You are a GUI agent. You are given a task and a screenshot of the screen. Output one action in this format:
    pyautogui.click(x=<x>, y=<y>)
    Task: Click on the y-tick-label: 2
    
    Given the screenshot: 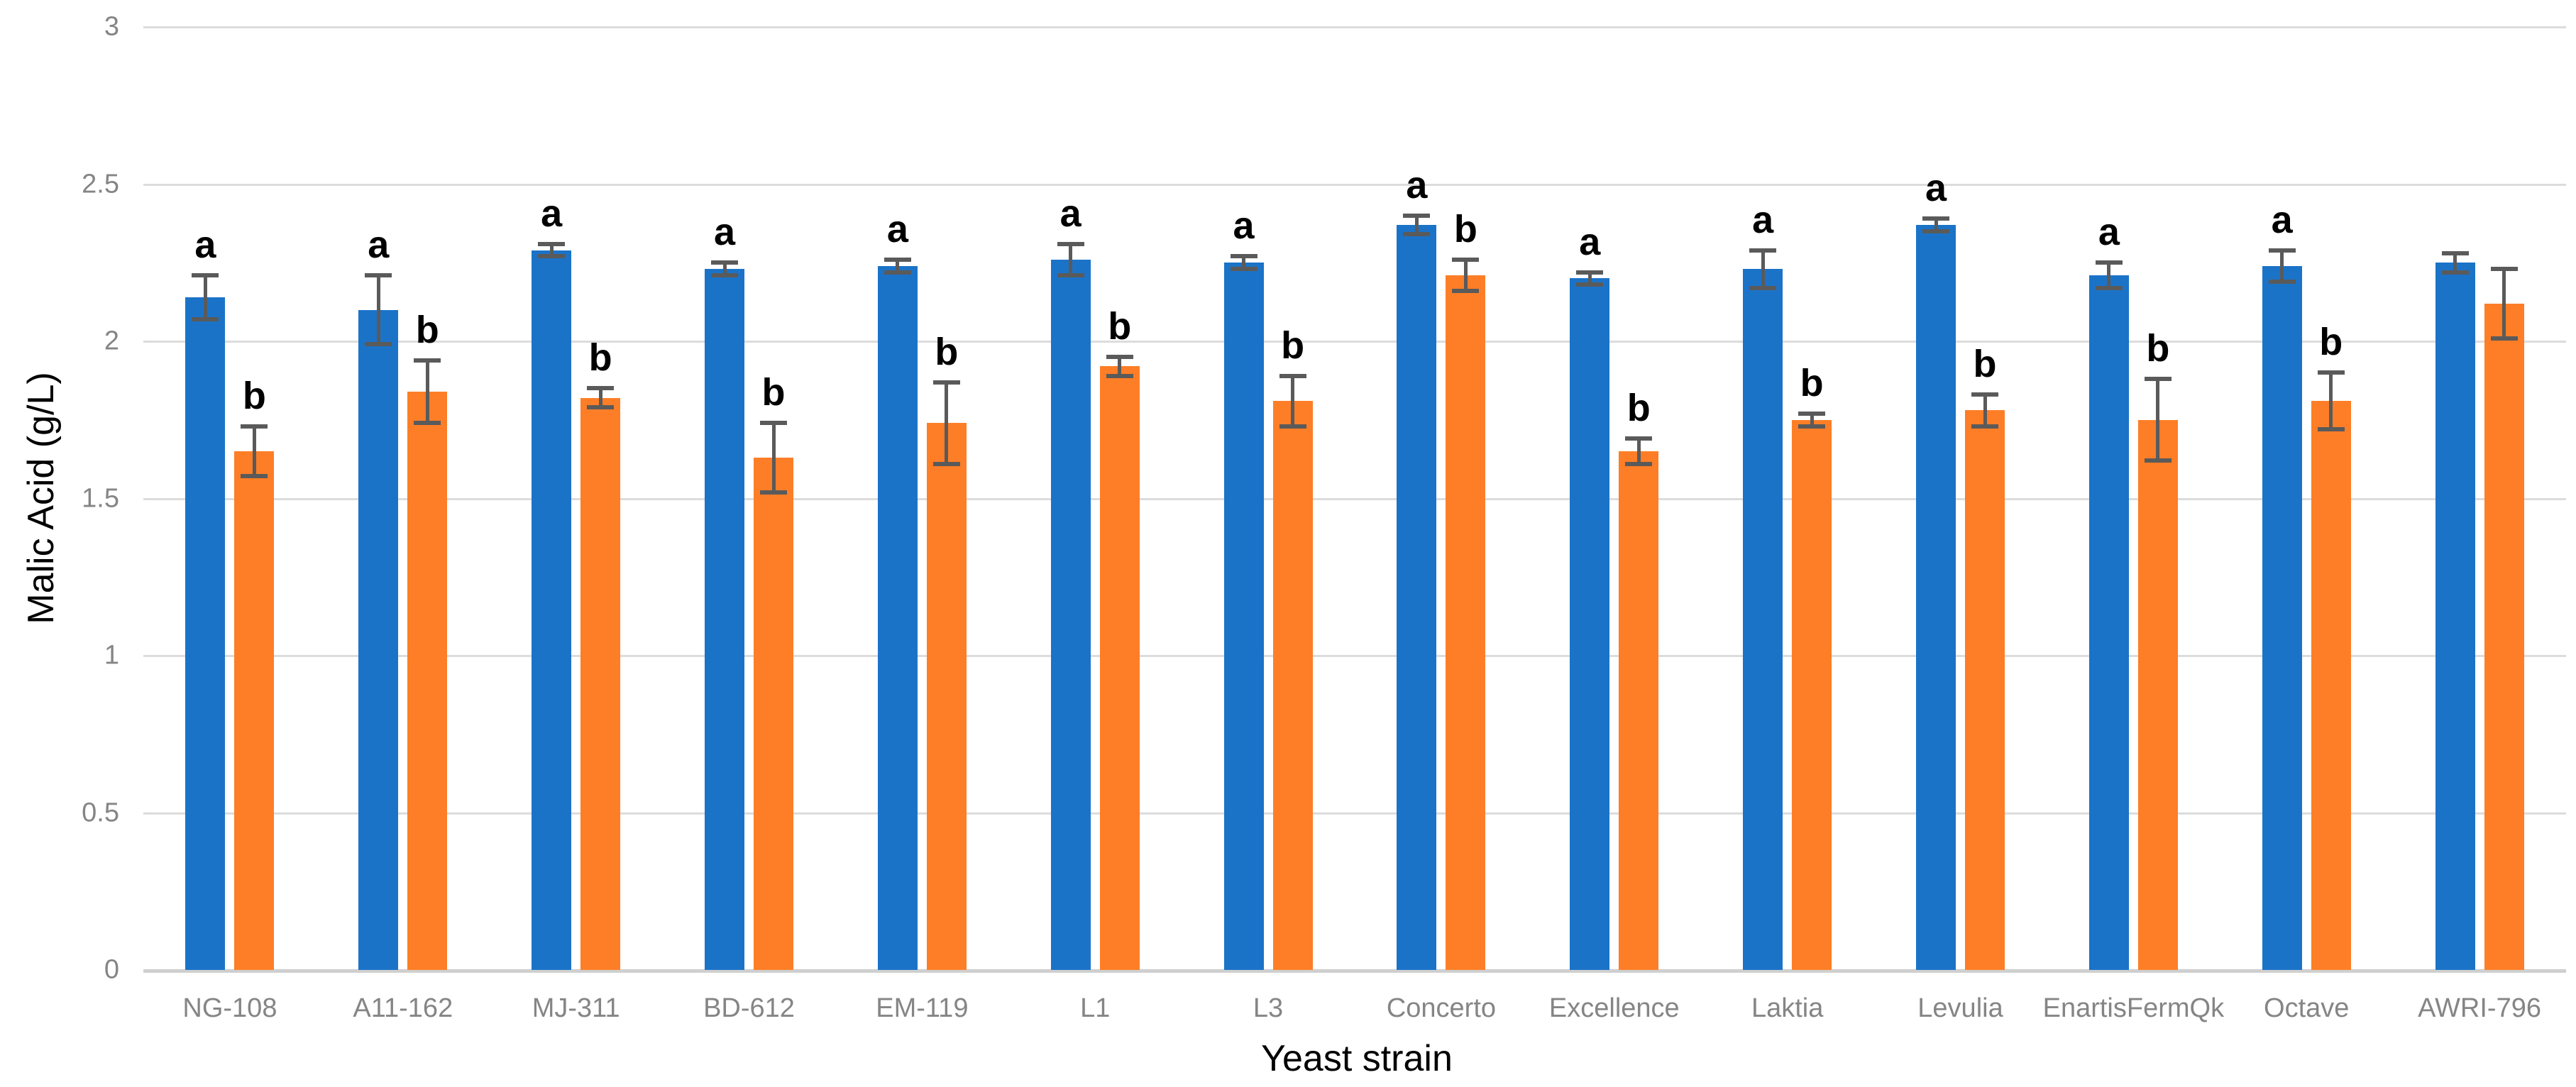 What is the action you would take?
    pyautogui.click(x=111, y=341)
    